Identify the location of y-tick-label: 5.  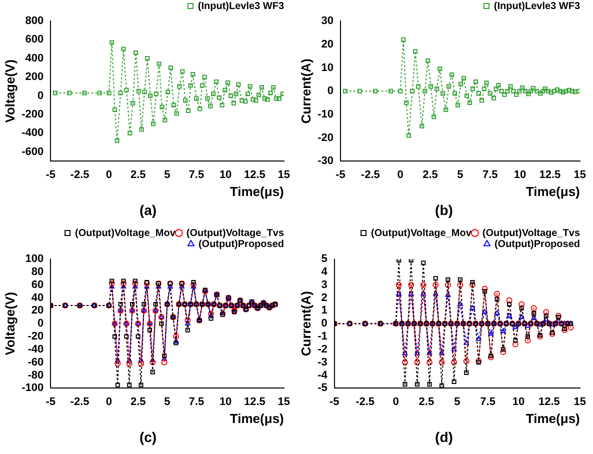
(324, 259).